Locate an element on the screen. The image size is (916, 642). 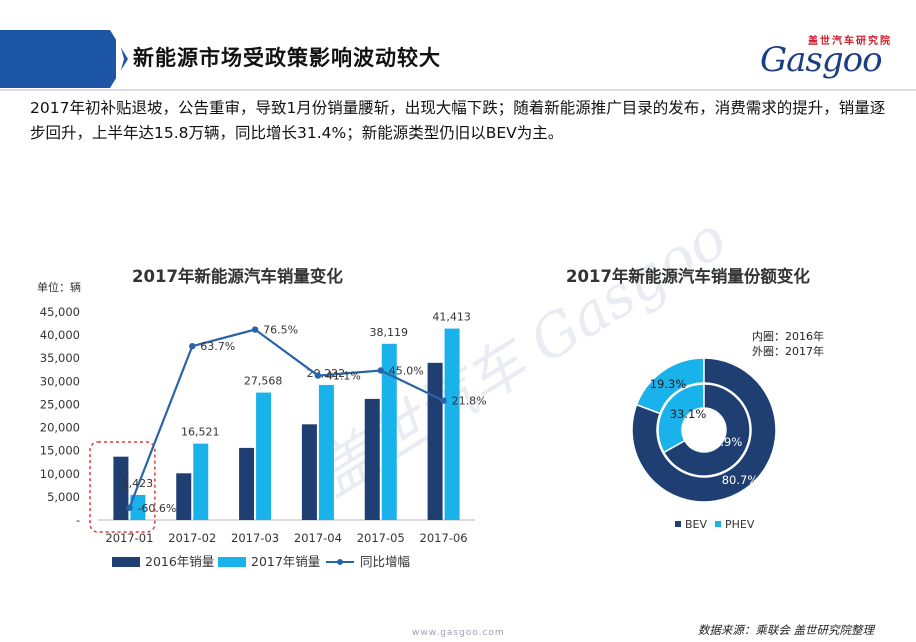
legend-label-2016: 2016年销量 is located at coordinates (179, 561).